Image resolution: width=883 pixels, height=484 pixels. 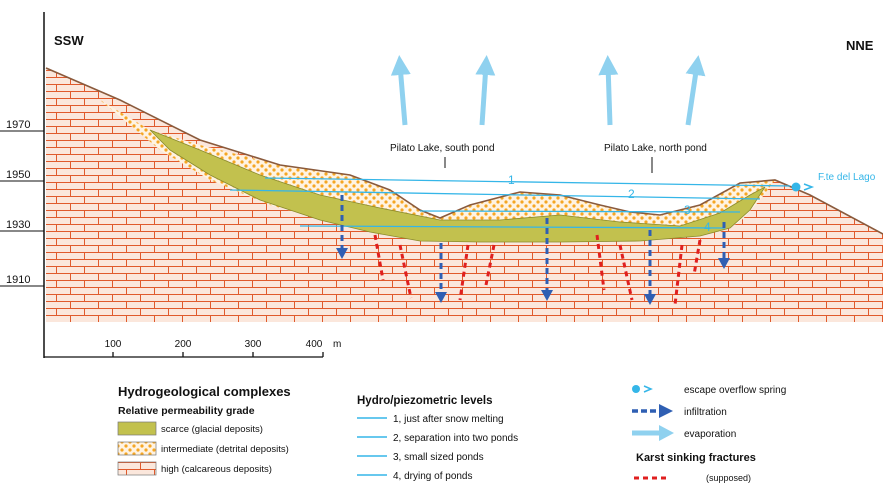 What do you see at coordinates (710, 434) in the screenshot?
I see `legend-evaporation-label: evaporation` at bounding box center [710, 434].